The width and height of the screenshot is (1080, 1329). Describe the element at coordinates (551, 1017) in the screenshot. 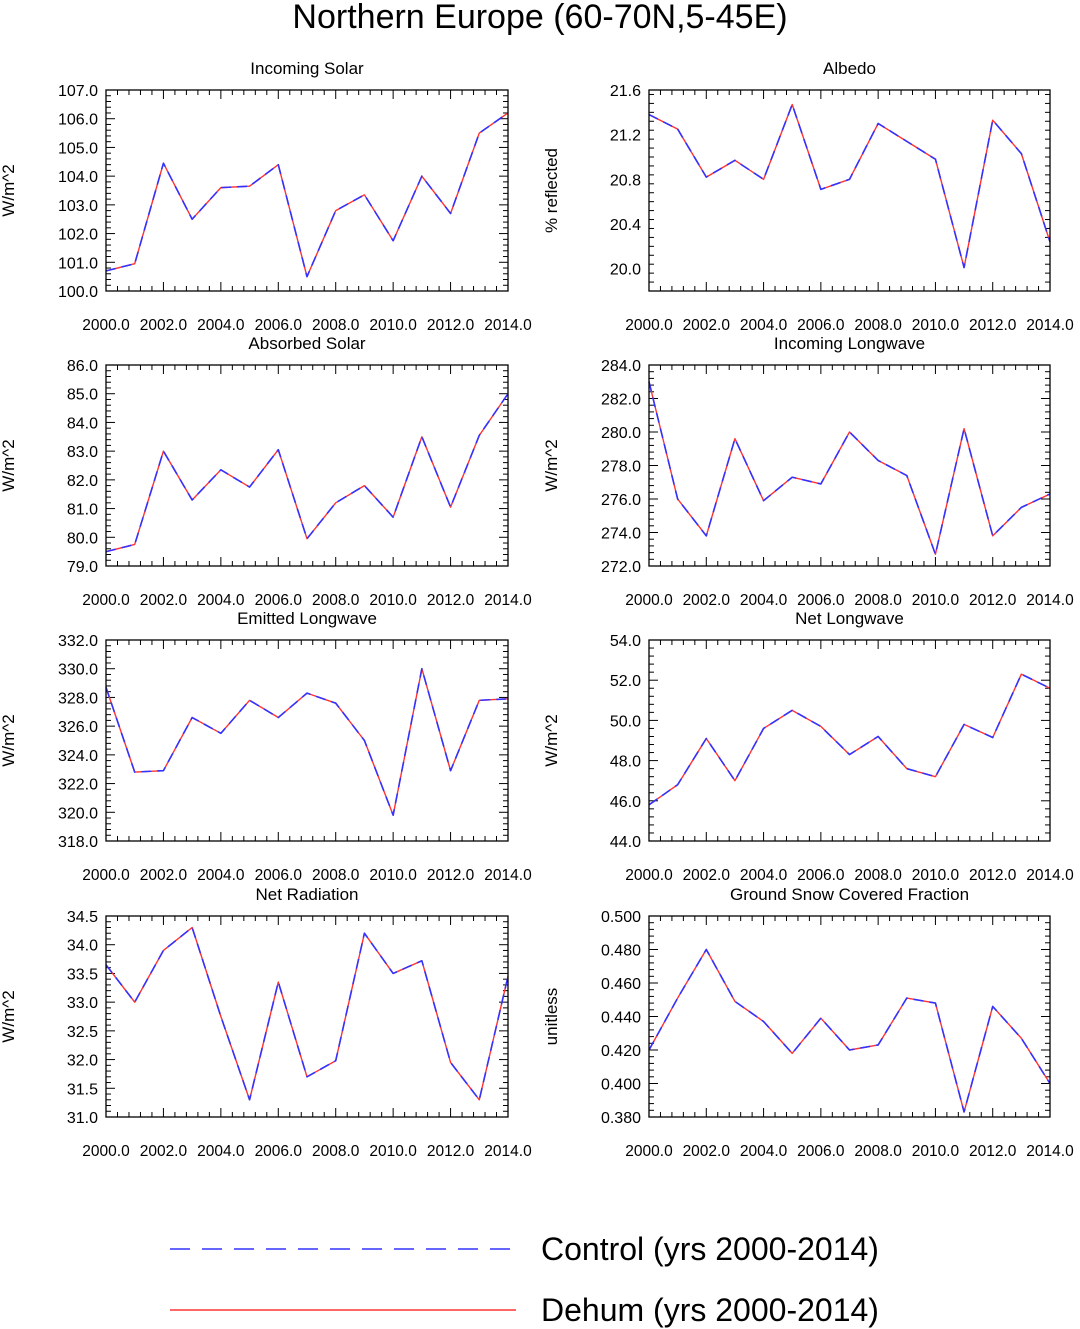

I see `y-axis-label: unitless` at that location.